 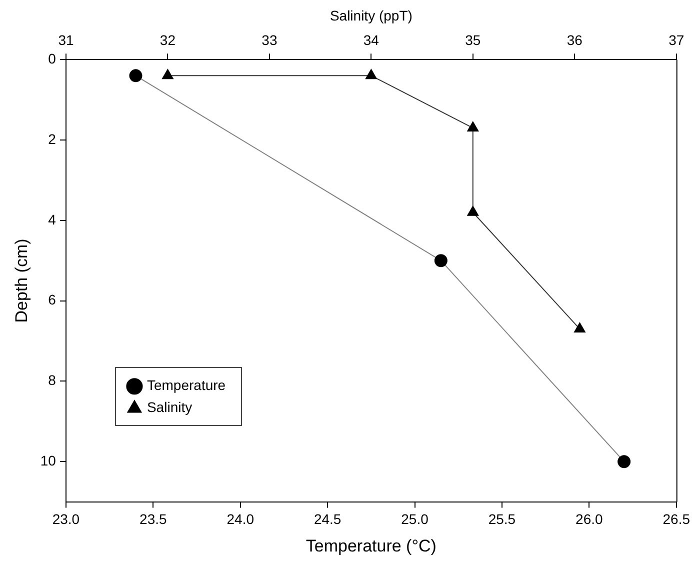 What do you see at coordinates (590, 519) in the screenshot?
I see `x-tick-label: 26.0` at bounding box center [590, 519].